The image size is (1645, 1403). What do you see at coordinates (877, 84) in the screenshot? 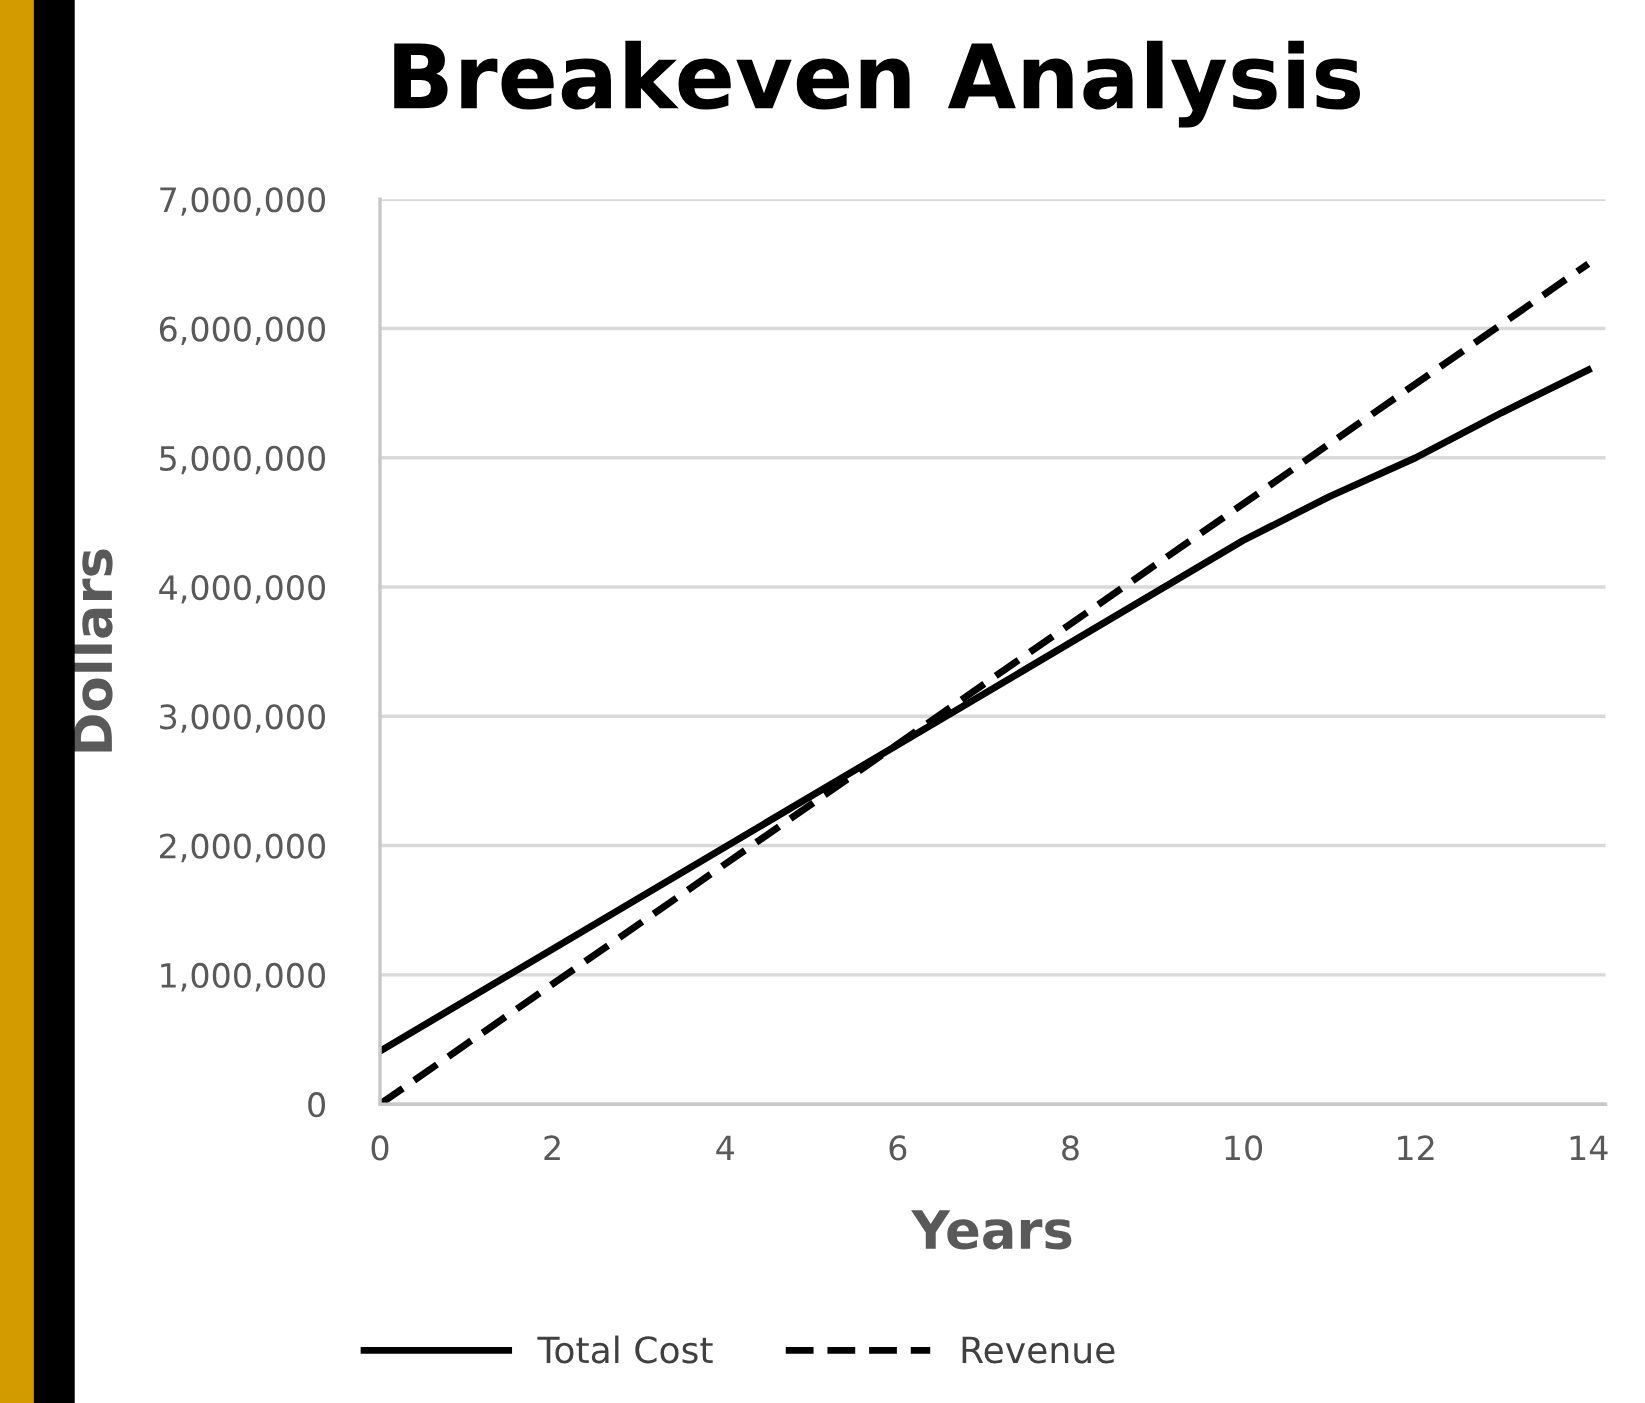
I see `chart-title: Breakeven Analysis` at bounding box center [877, 84].